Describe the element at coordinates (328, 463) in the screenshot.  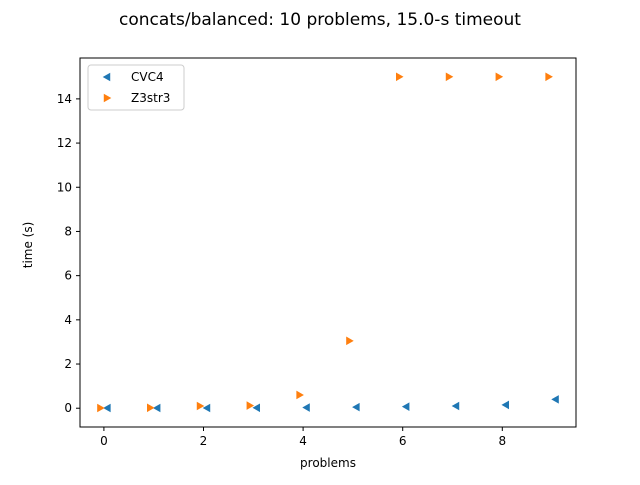
I see `x-axis-label: problems` at that location.